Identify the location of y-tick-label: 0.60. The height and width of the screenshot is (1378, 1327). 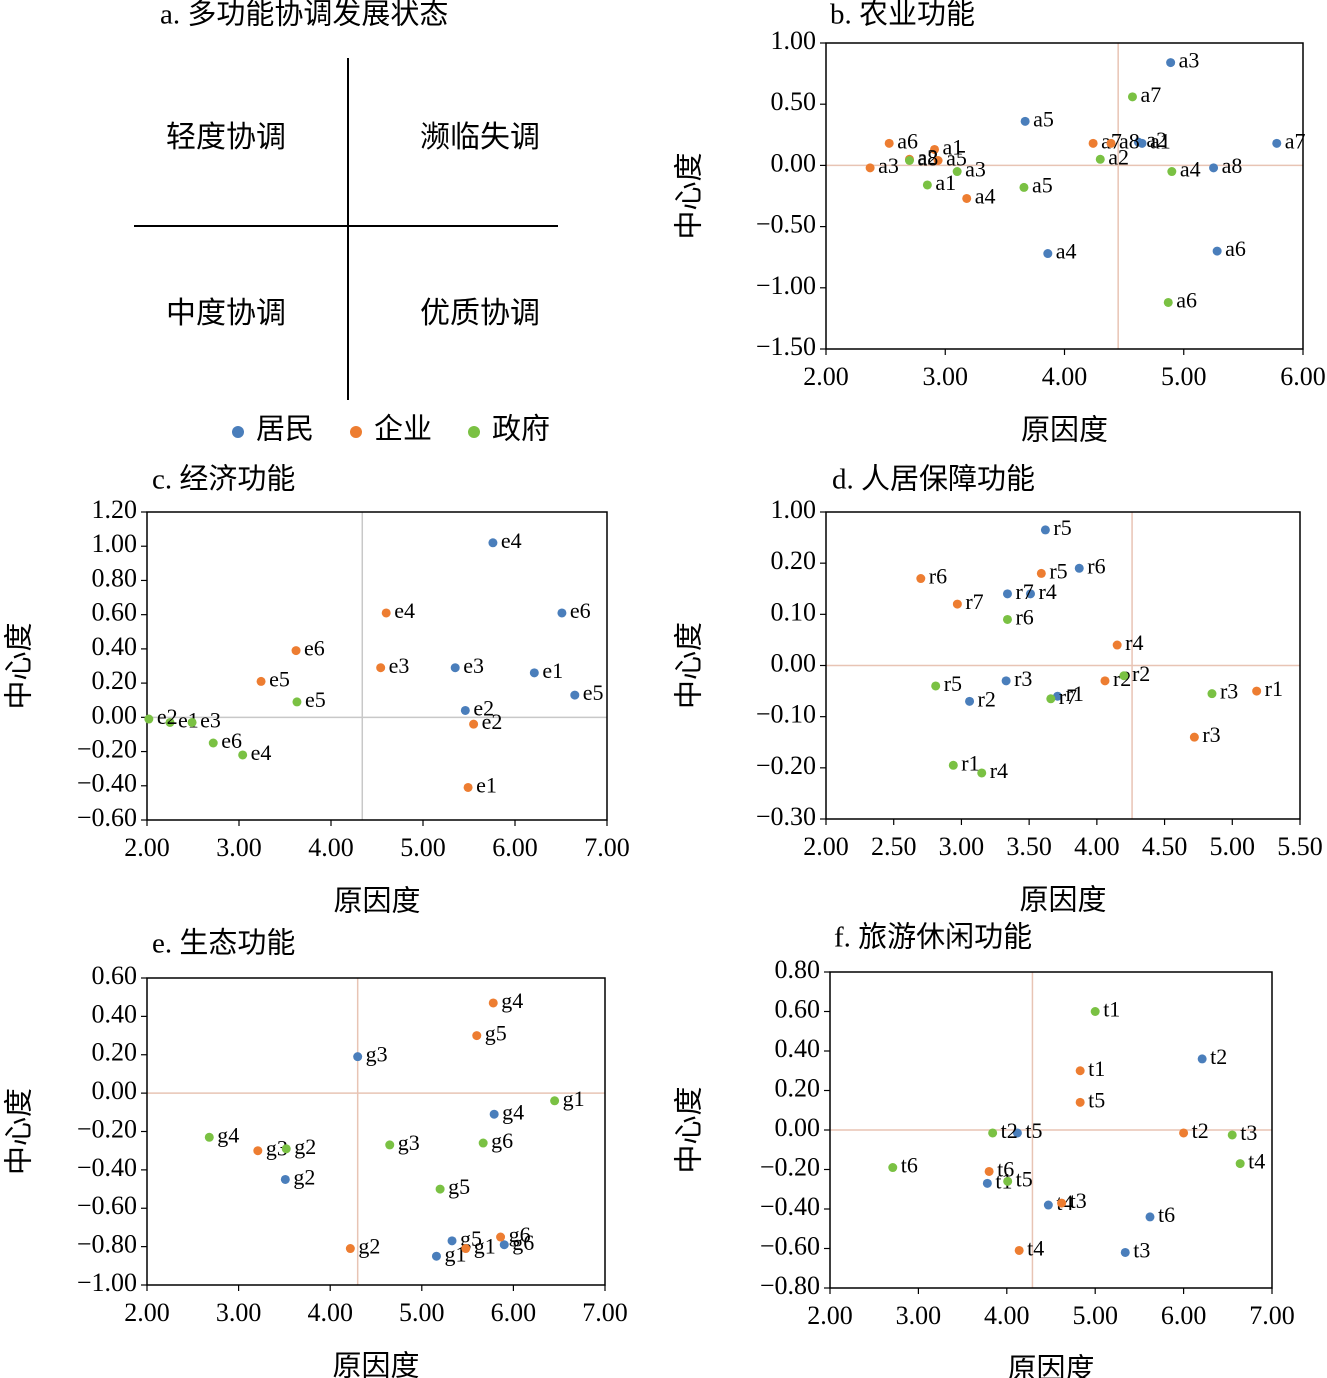
(798, 1008).